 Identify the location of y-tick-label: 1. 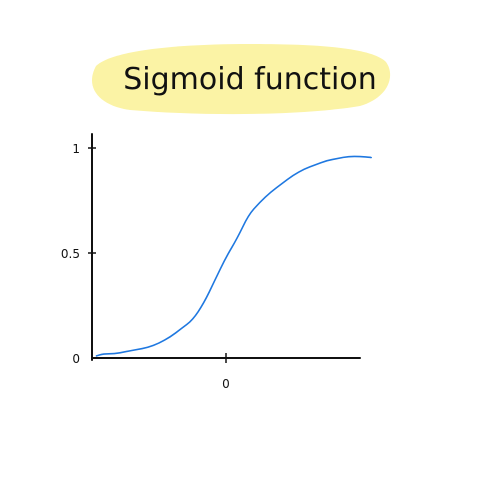
(76, 149).